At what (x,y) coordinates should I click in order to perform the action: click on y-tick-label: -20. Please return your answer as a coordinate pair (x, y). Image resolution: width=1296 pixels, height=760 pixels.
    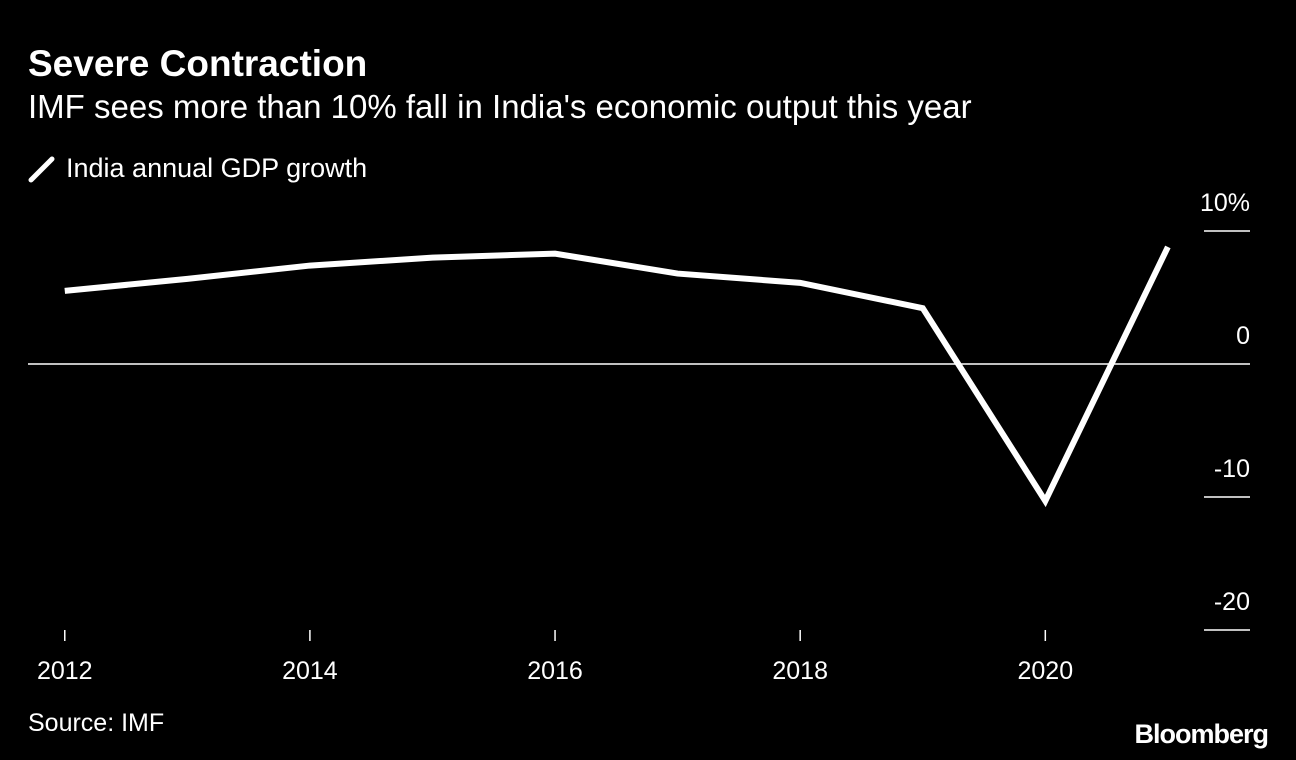
    Looking at the image, I should click on (1232, 602).